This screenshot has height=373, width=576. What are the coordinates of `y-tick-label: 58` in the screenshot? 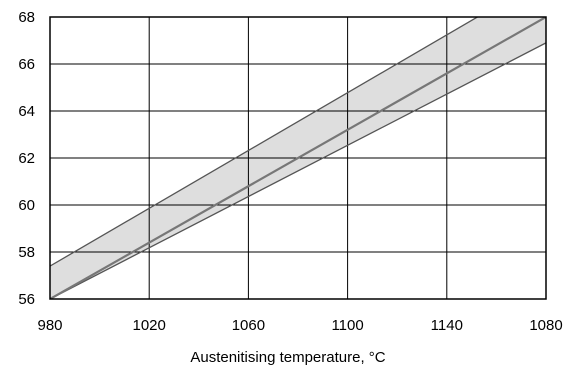 It's located at (26, 252).